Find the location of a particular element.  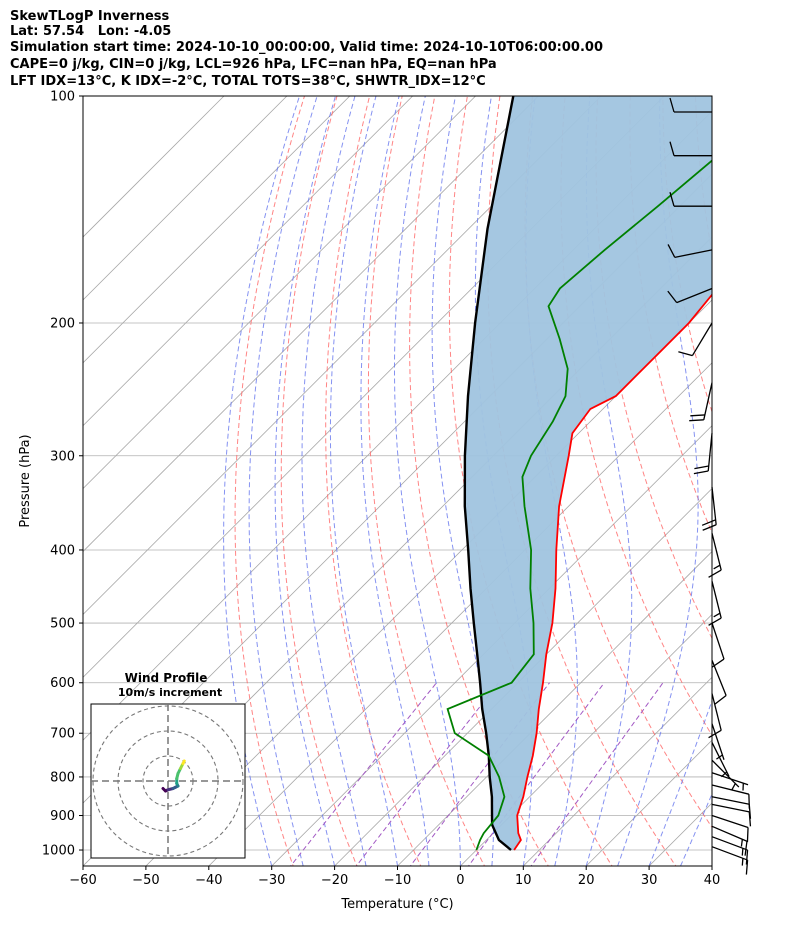

x-tick-label: −10 is located at coordinates (397, 880).